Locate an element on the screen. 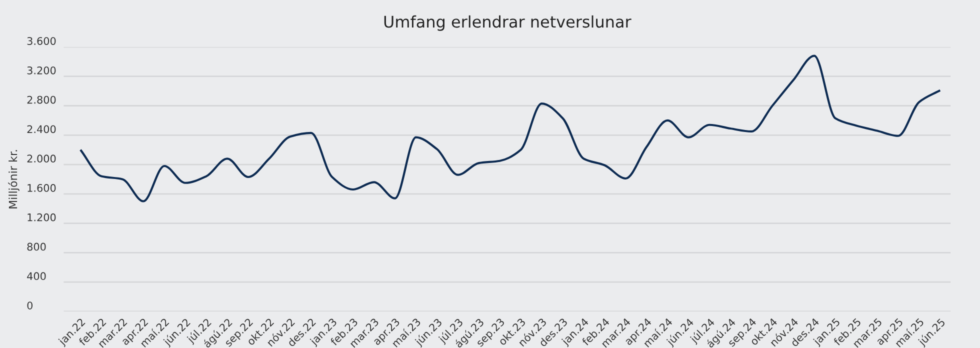 The width and height of the screenshot is (980, 348). y-axis-title: Milljónir kr. is located at coordinates (14, 179).